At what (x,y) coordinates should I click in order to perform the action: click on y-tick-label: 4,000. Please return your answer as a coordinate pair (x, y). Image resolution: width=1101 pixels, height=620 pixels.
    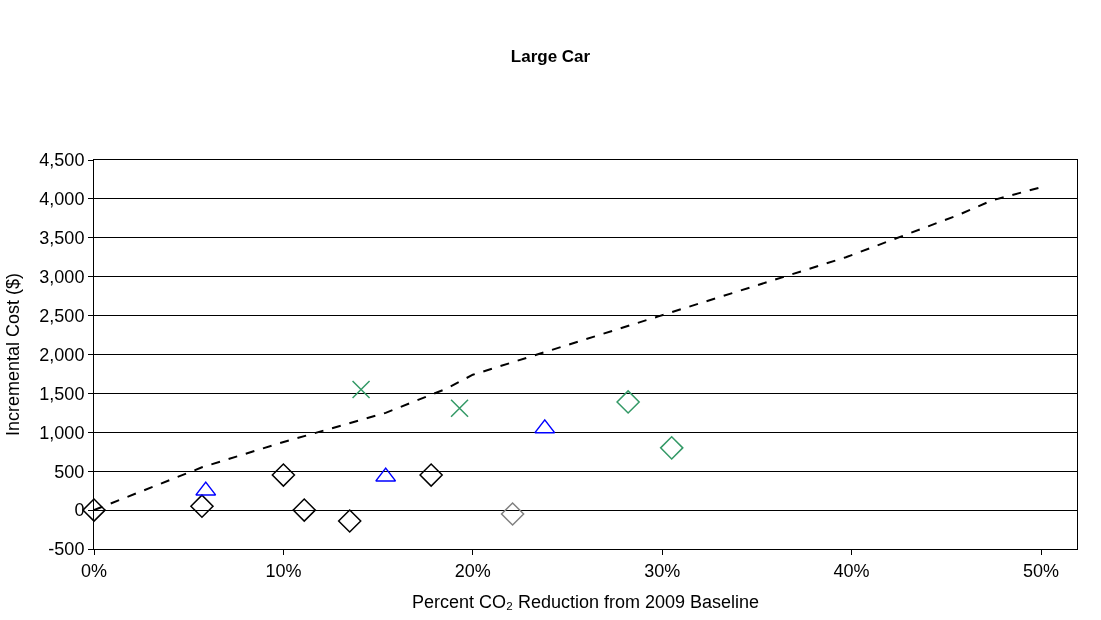
    Looking at the image, I should click on (62, 199).